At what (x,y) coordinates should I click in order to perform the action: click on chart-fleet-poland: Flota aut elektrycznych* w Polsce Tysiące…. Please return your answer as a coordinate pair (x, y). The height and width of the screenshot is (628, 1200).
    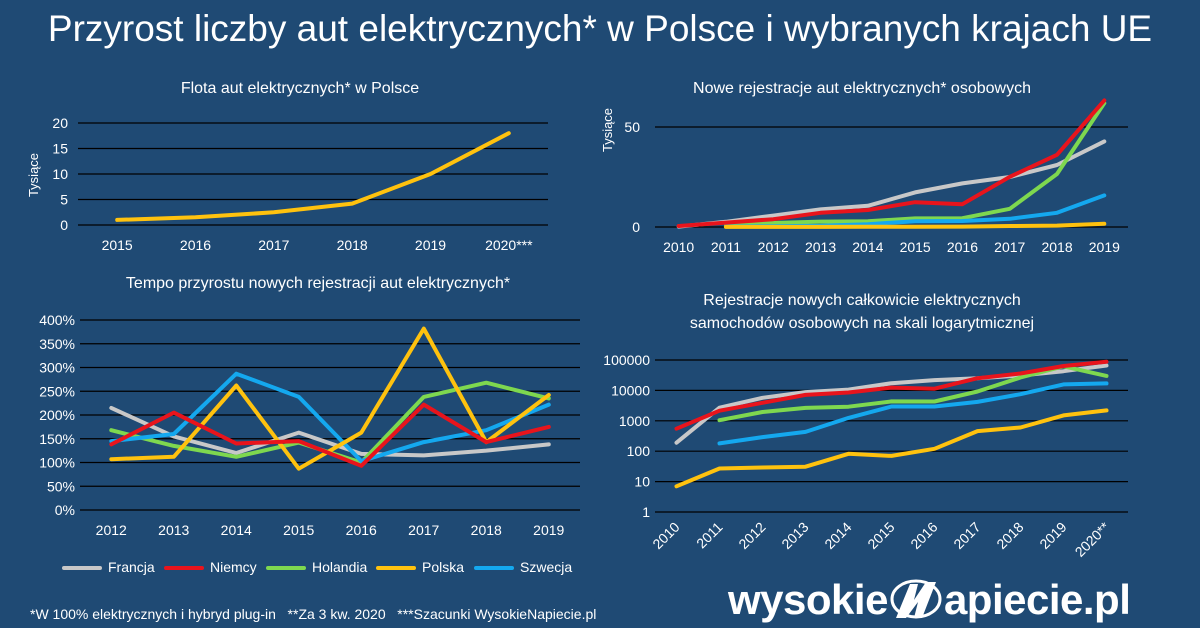
    Looking at the image, I should click on (287, 166).